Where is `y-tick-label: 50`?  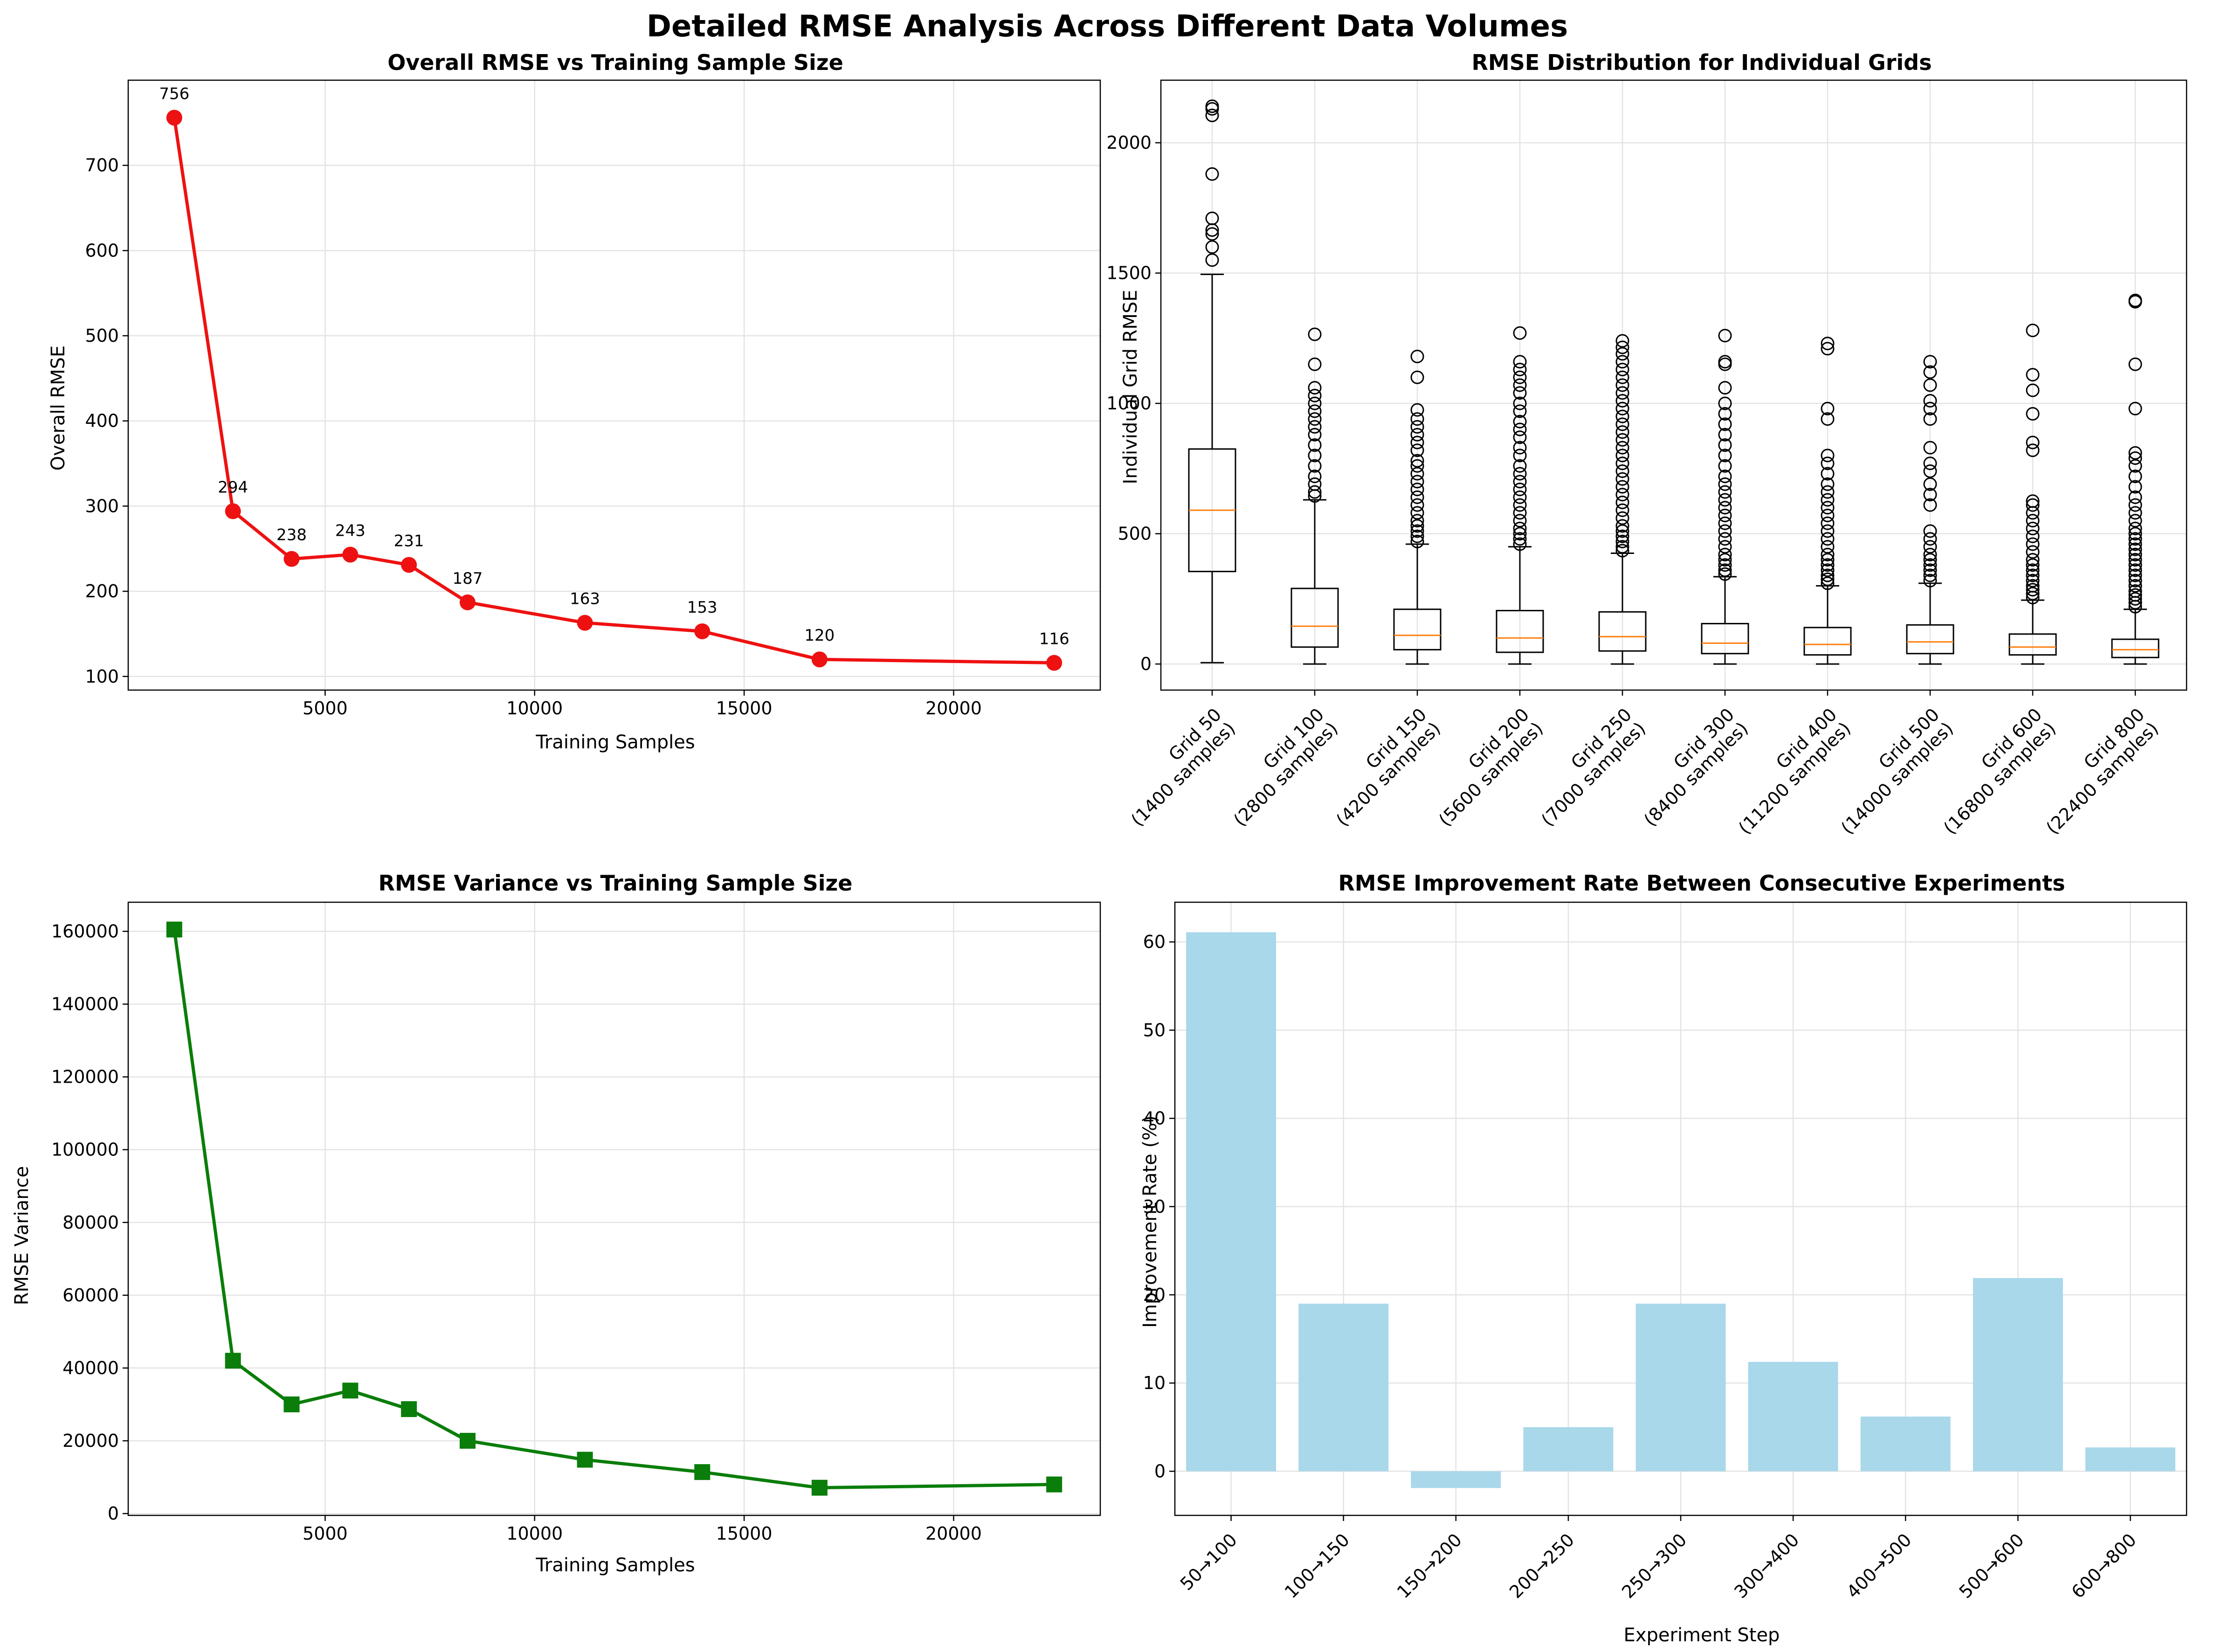
y-tick-label: 50 is located at coordinates (1154, 1030).